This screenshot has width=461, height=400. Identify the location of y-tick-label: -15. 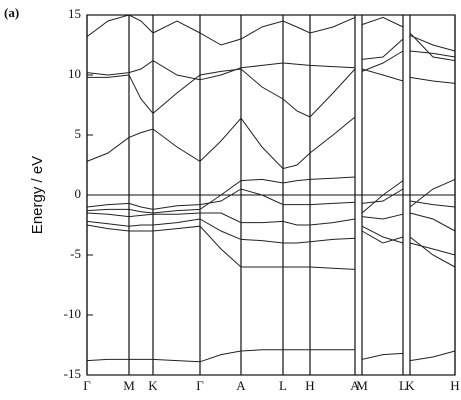
(72, 373).